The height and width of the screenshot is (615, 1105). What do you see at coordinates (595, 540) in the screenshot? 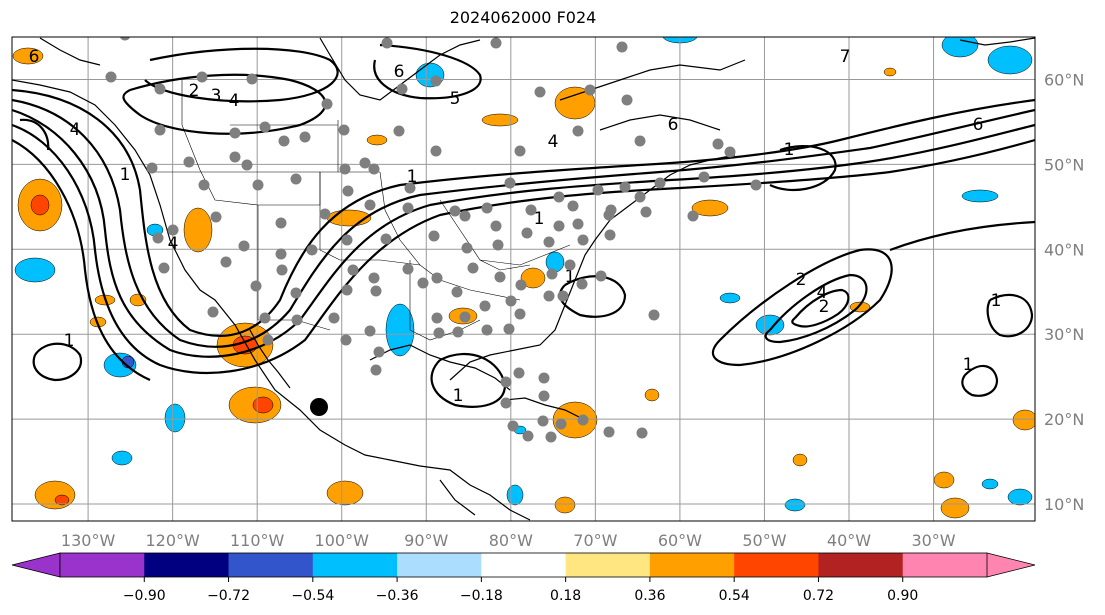
I see `longitude-label: 70°W` at bounding box center [595, 540].